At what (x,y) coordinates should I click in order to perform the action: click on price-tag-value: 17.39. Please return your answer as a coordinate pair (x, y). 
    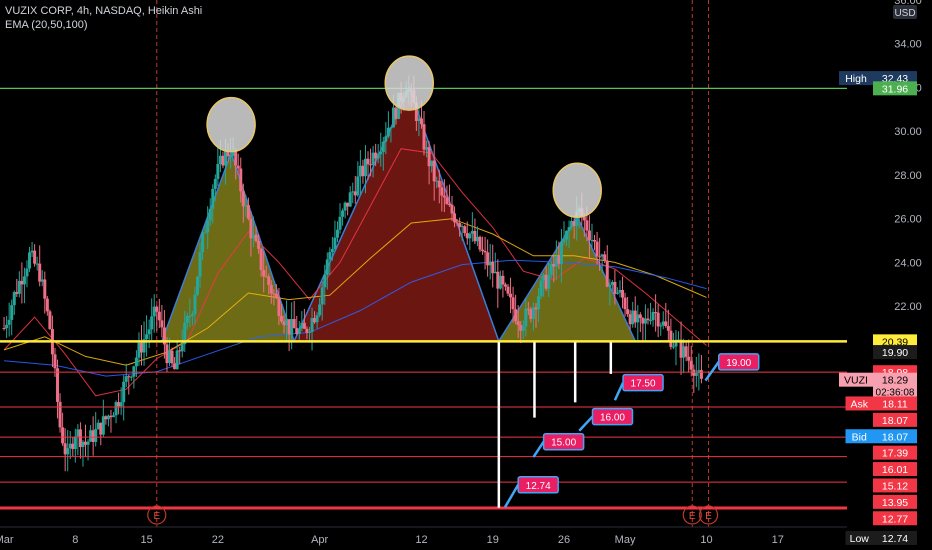
    Looking at the image, I should click on (895, 454).